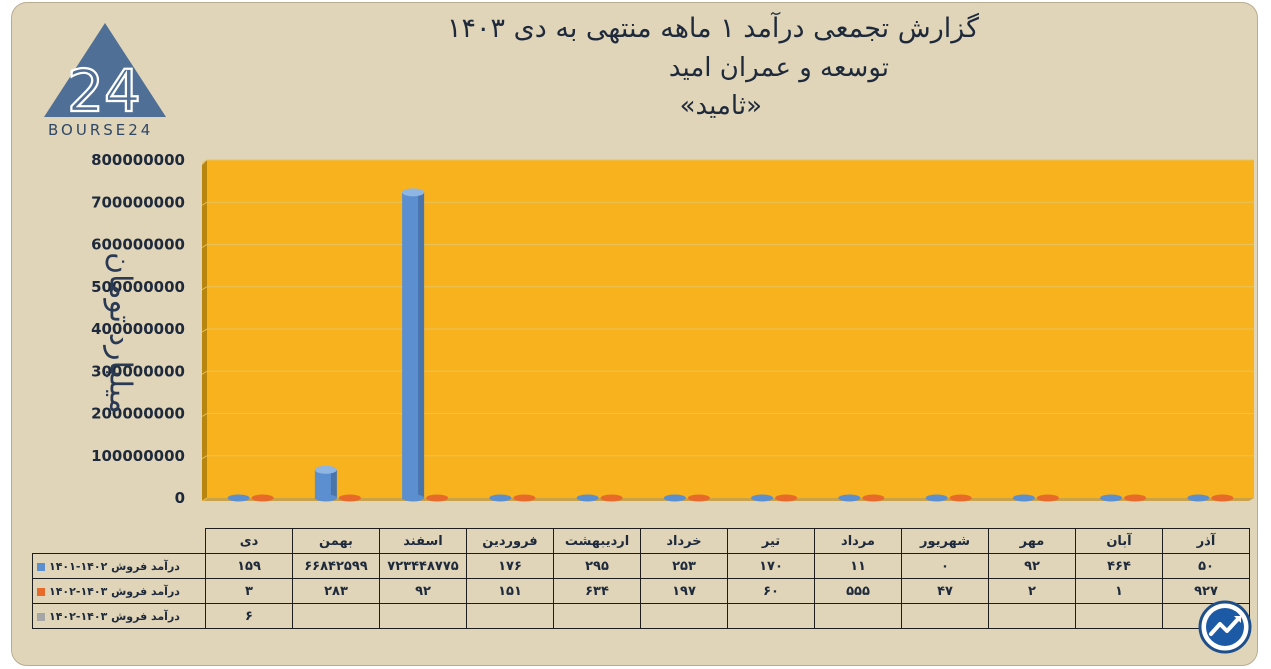 Image resolution: width=1271 pixels, height=669 pixels. Describe the element at coordinates (945, 591) in the screenshot. I see `data-label: ۴۷` at that location.